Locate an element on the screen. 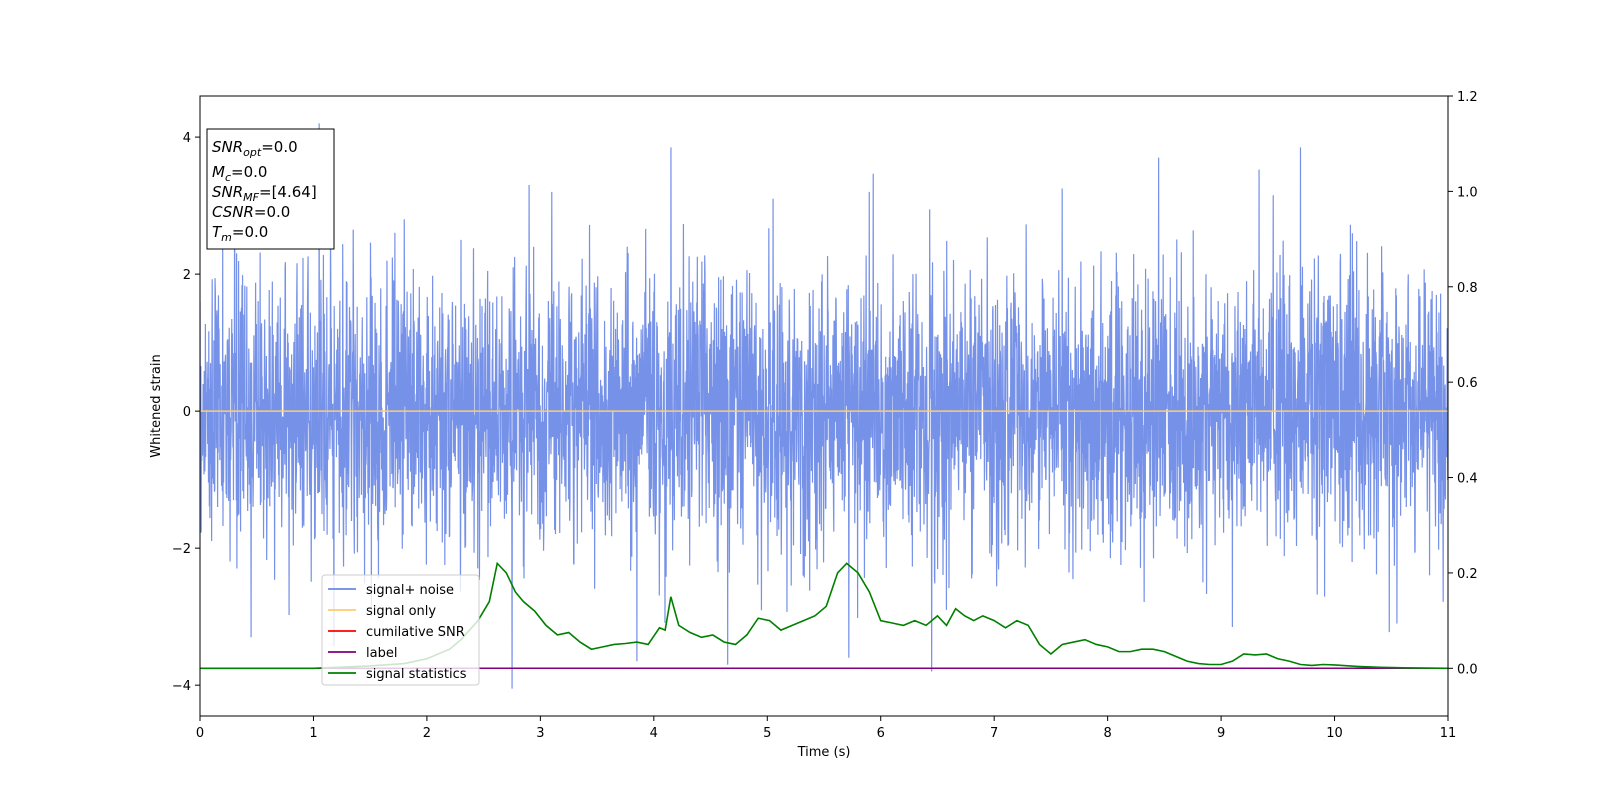 The height and width of the screenshot is (800, 1600). x-tick-label: 2 is located at coordinates (427, 733).